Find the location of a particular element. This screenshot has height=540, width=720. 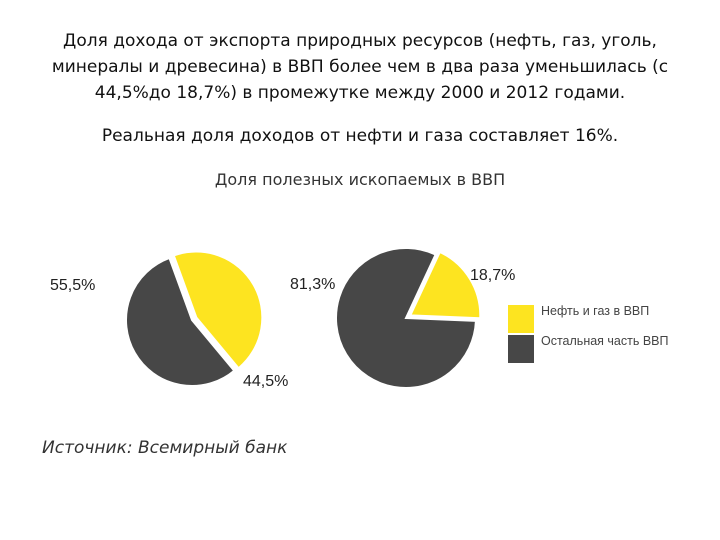

pie-chart-2000: 44,5% 55,5% is located at coordinates (169, 320).